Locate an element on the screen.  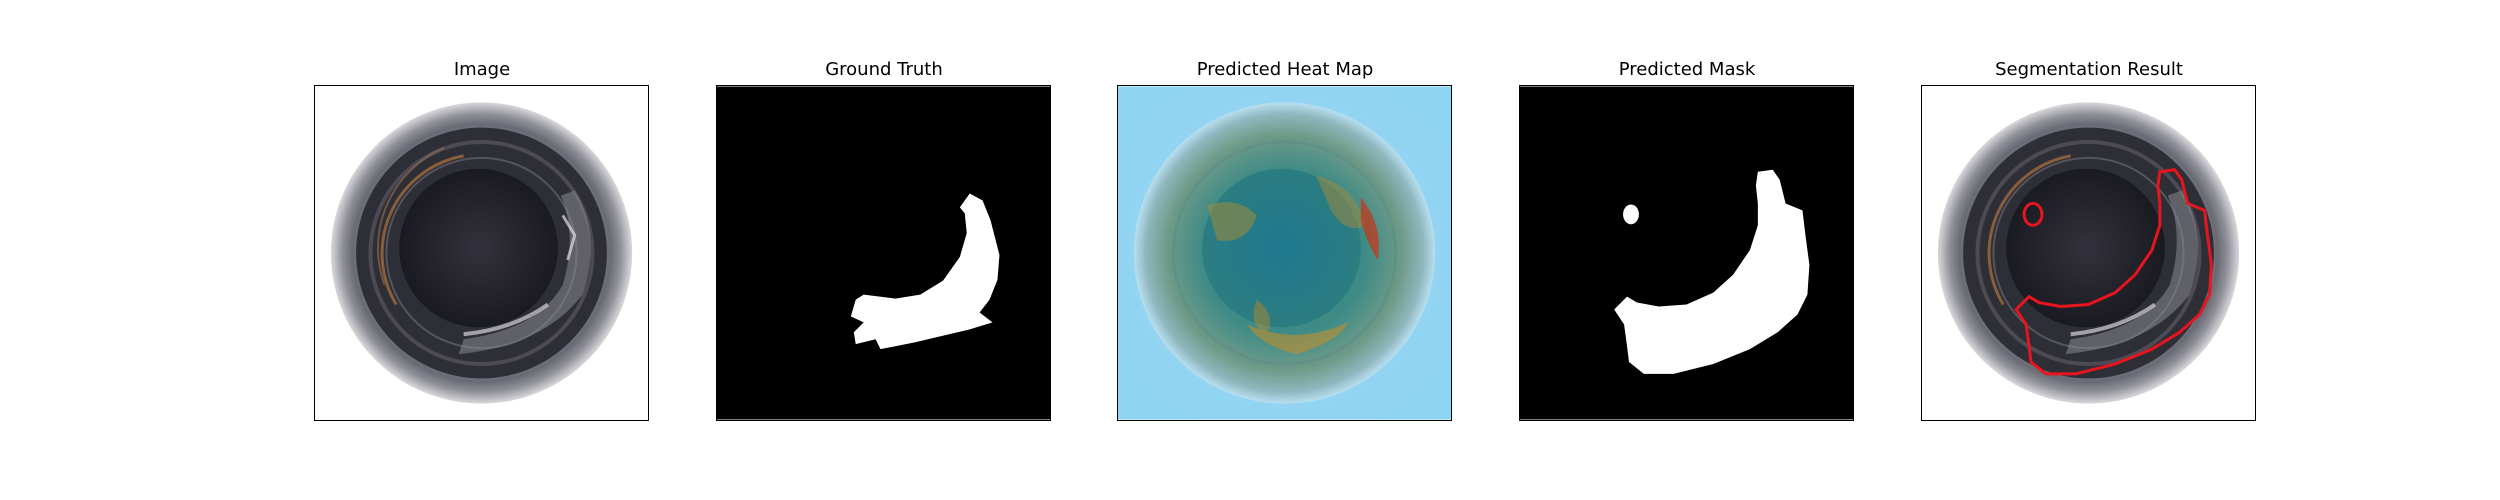
panel-title-ground-truth: Ground Truth is located at coordinates (884, 69).